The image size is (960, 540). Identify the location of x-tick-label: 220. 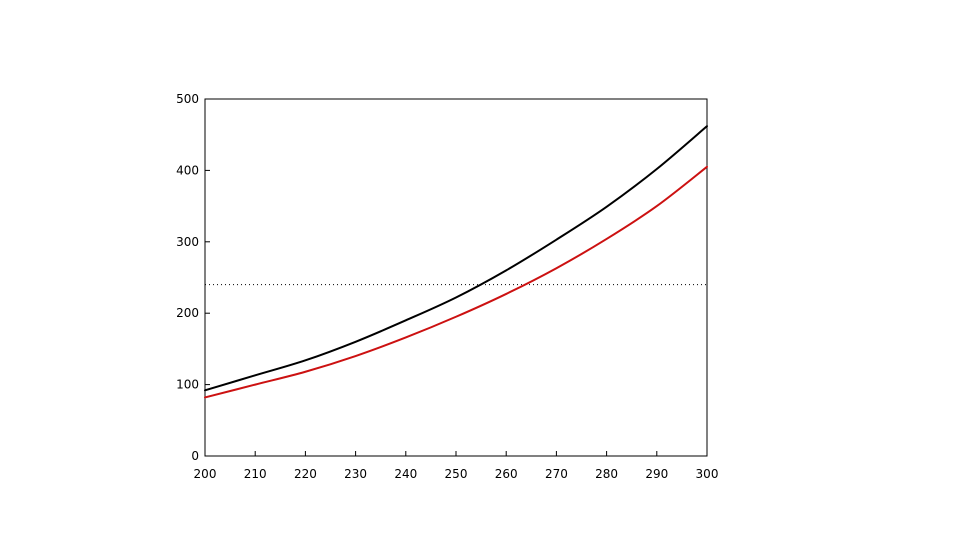
(305, 474).